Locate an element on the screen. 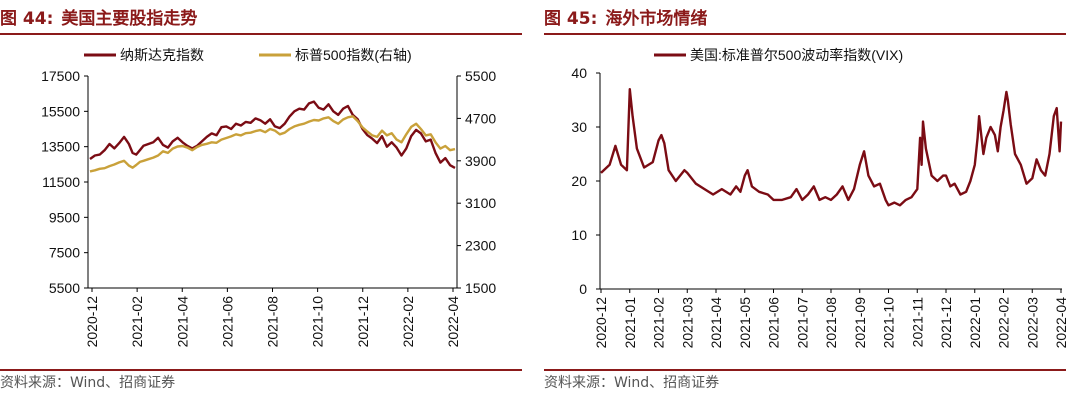  x-tick-label: 2022-01 is located at coordinates (975, 323).